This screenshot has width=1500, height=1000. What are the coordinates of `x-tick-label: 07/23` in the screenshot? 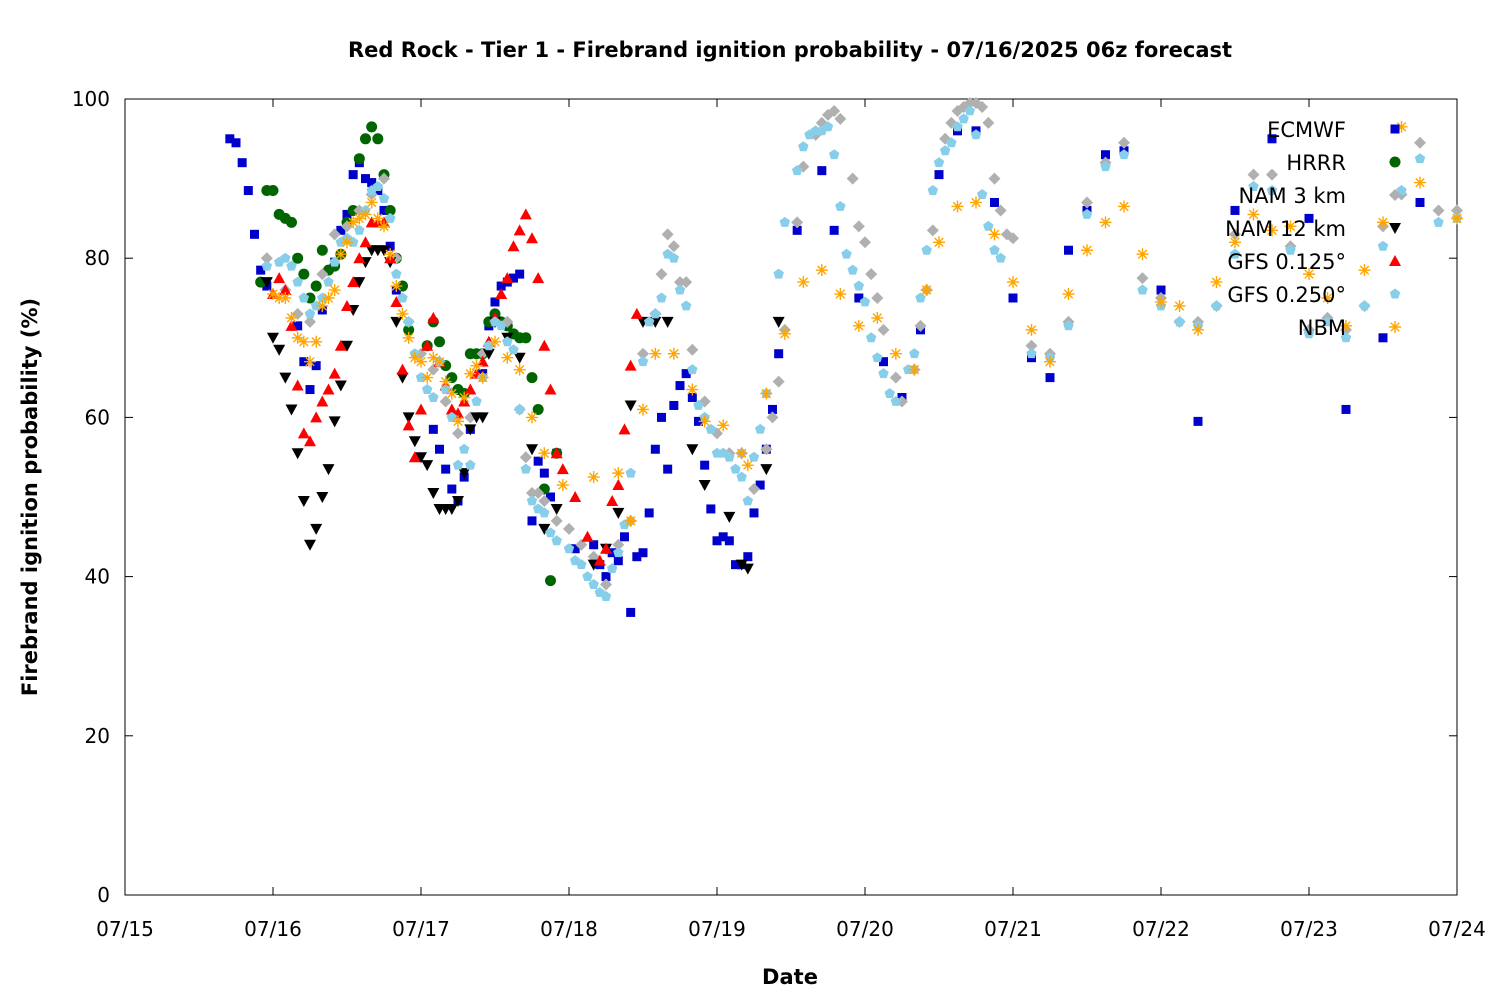 It's located at (1309, 929).